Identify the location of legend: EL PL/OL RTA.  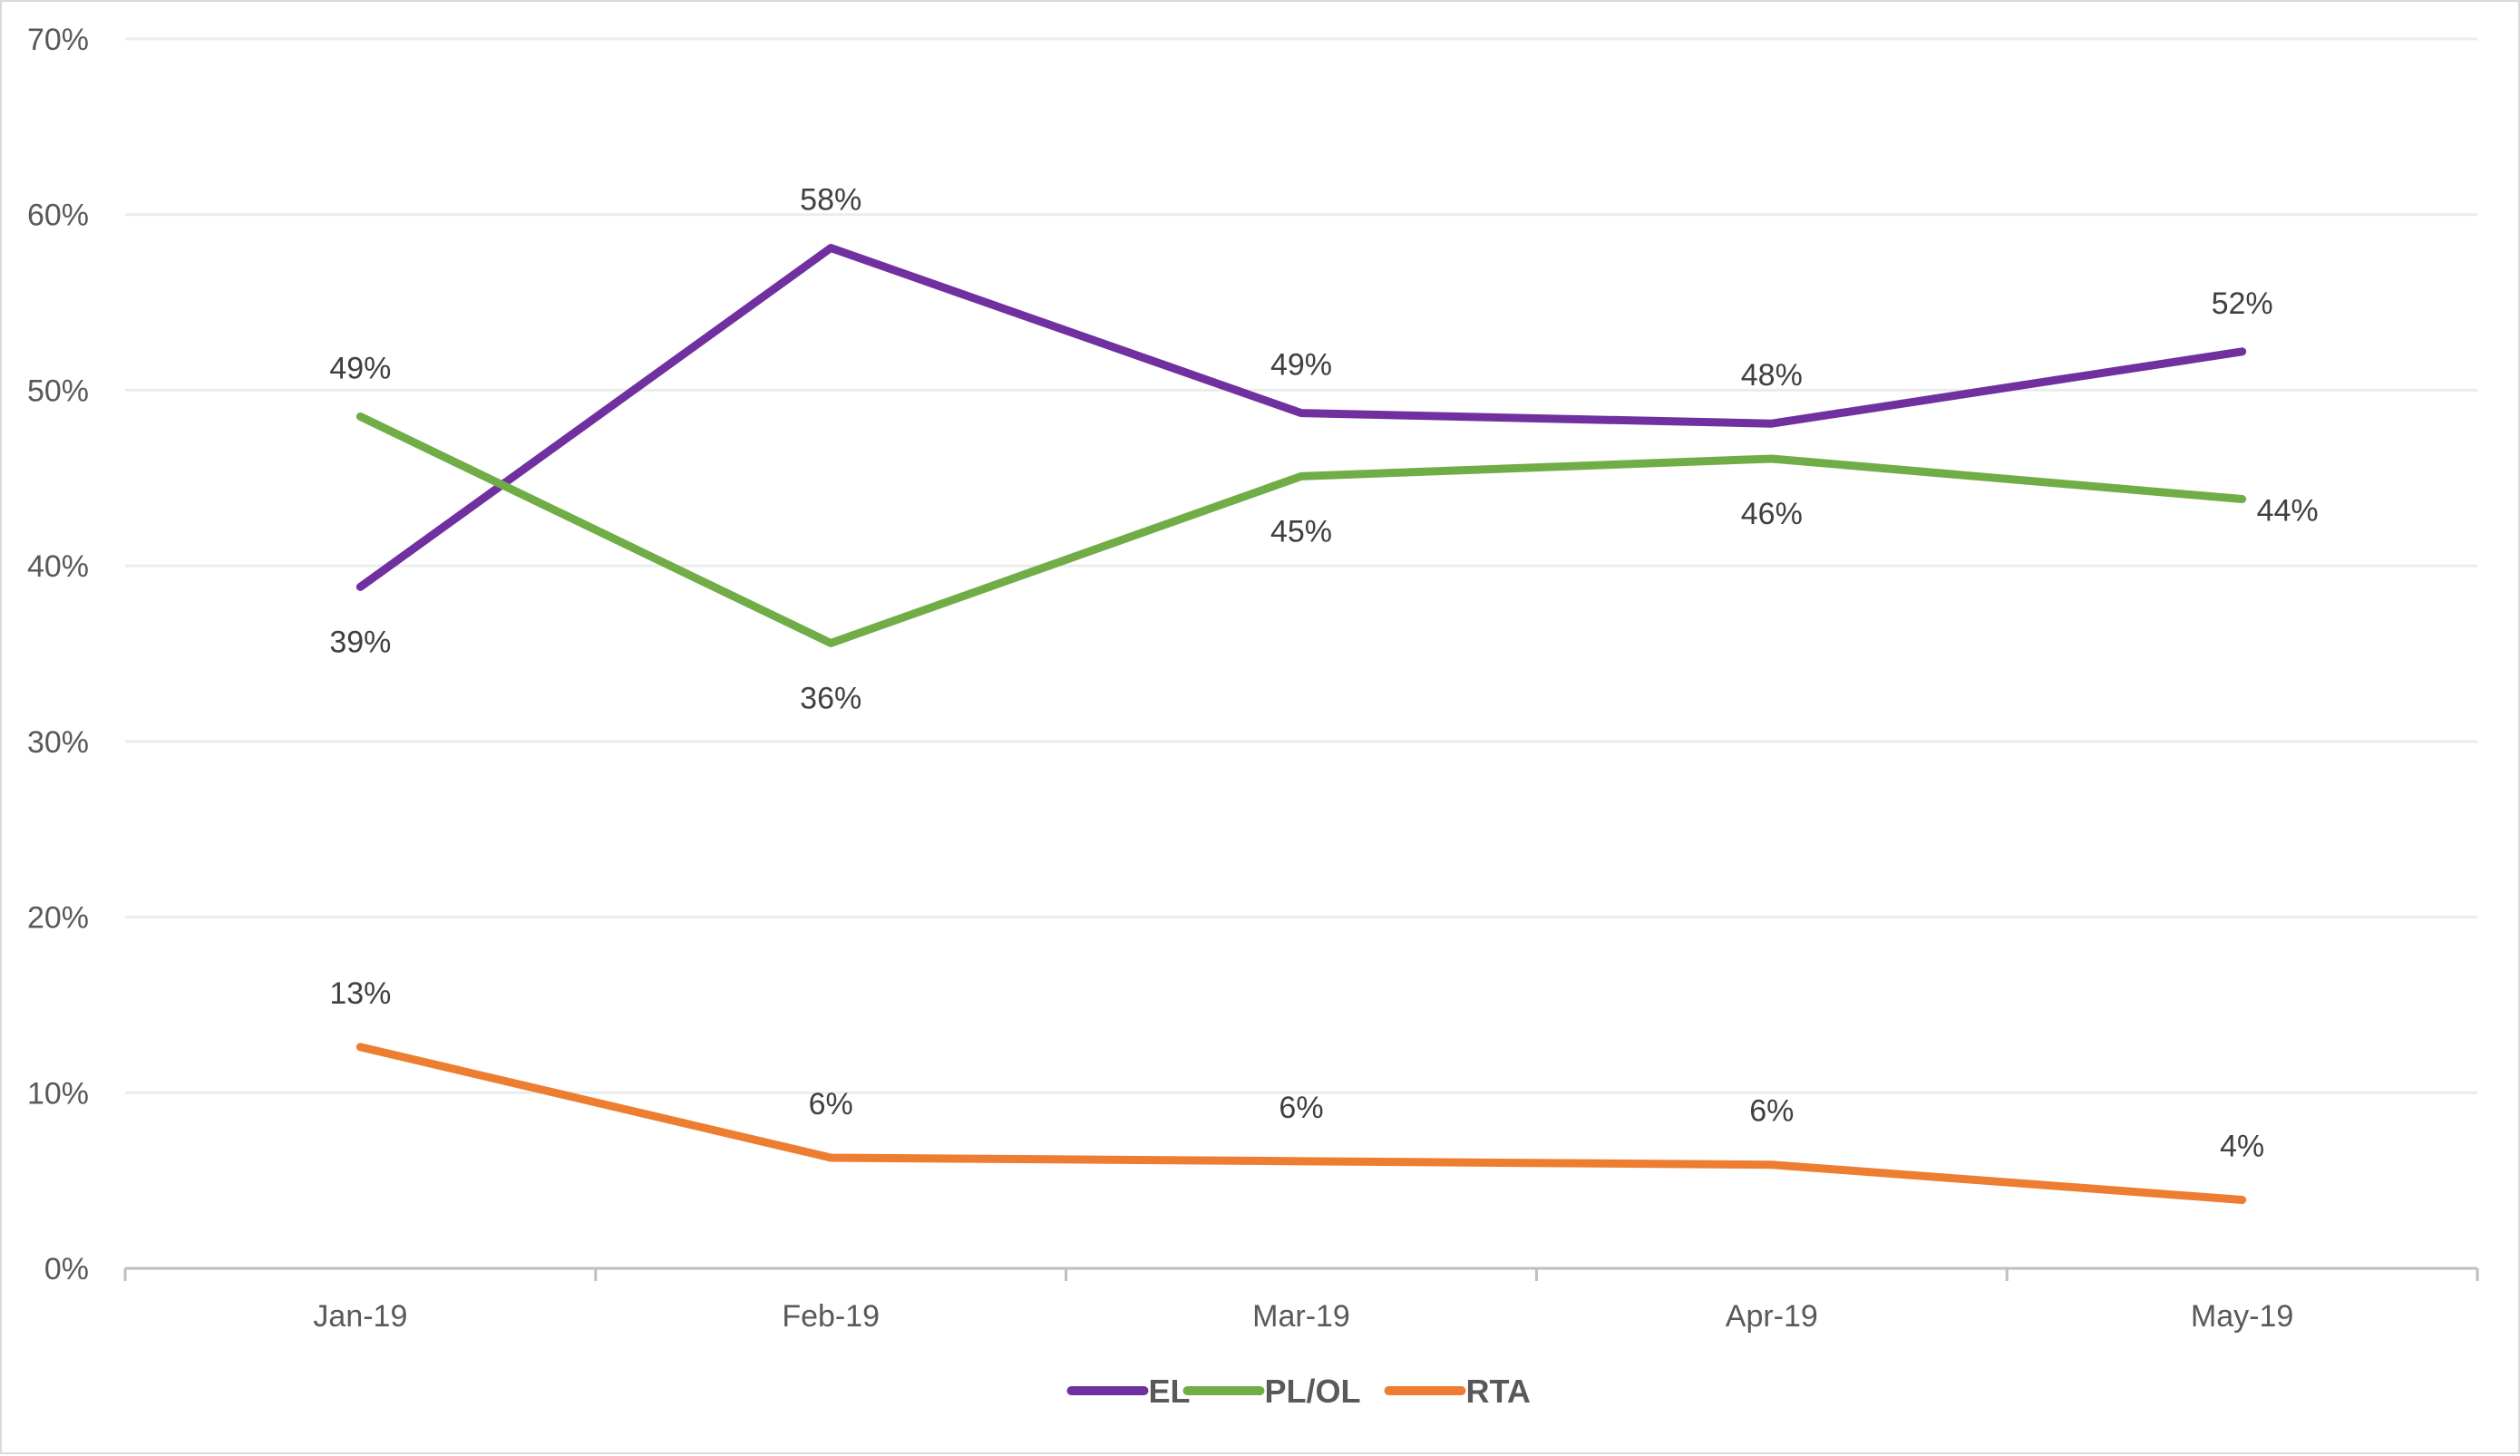
(1298, 1391).